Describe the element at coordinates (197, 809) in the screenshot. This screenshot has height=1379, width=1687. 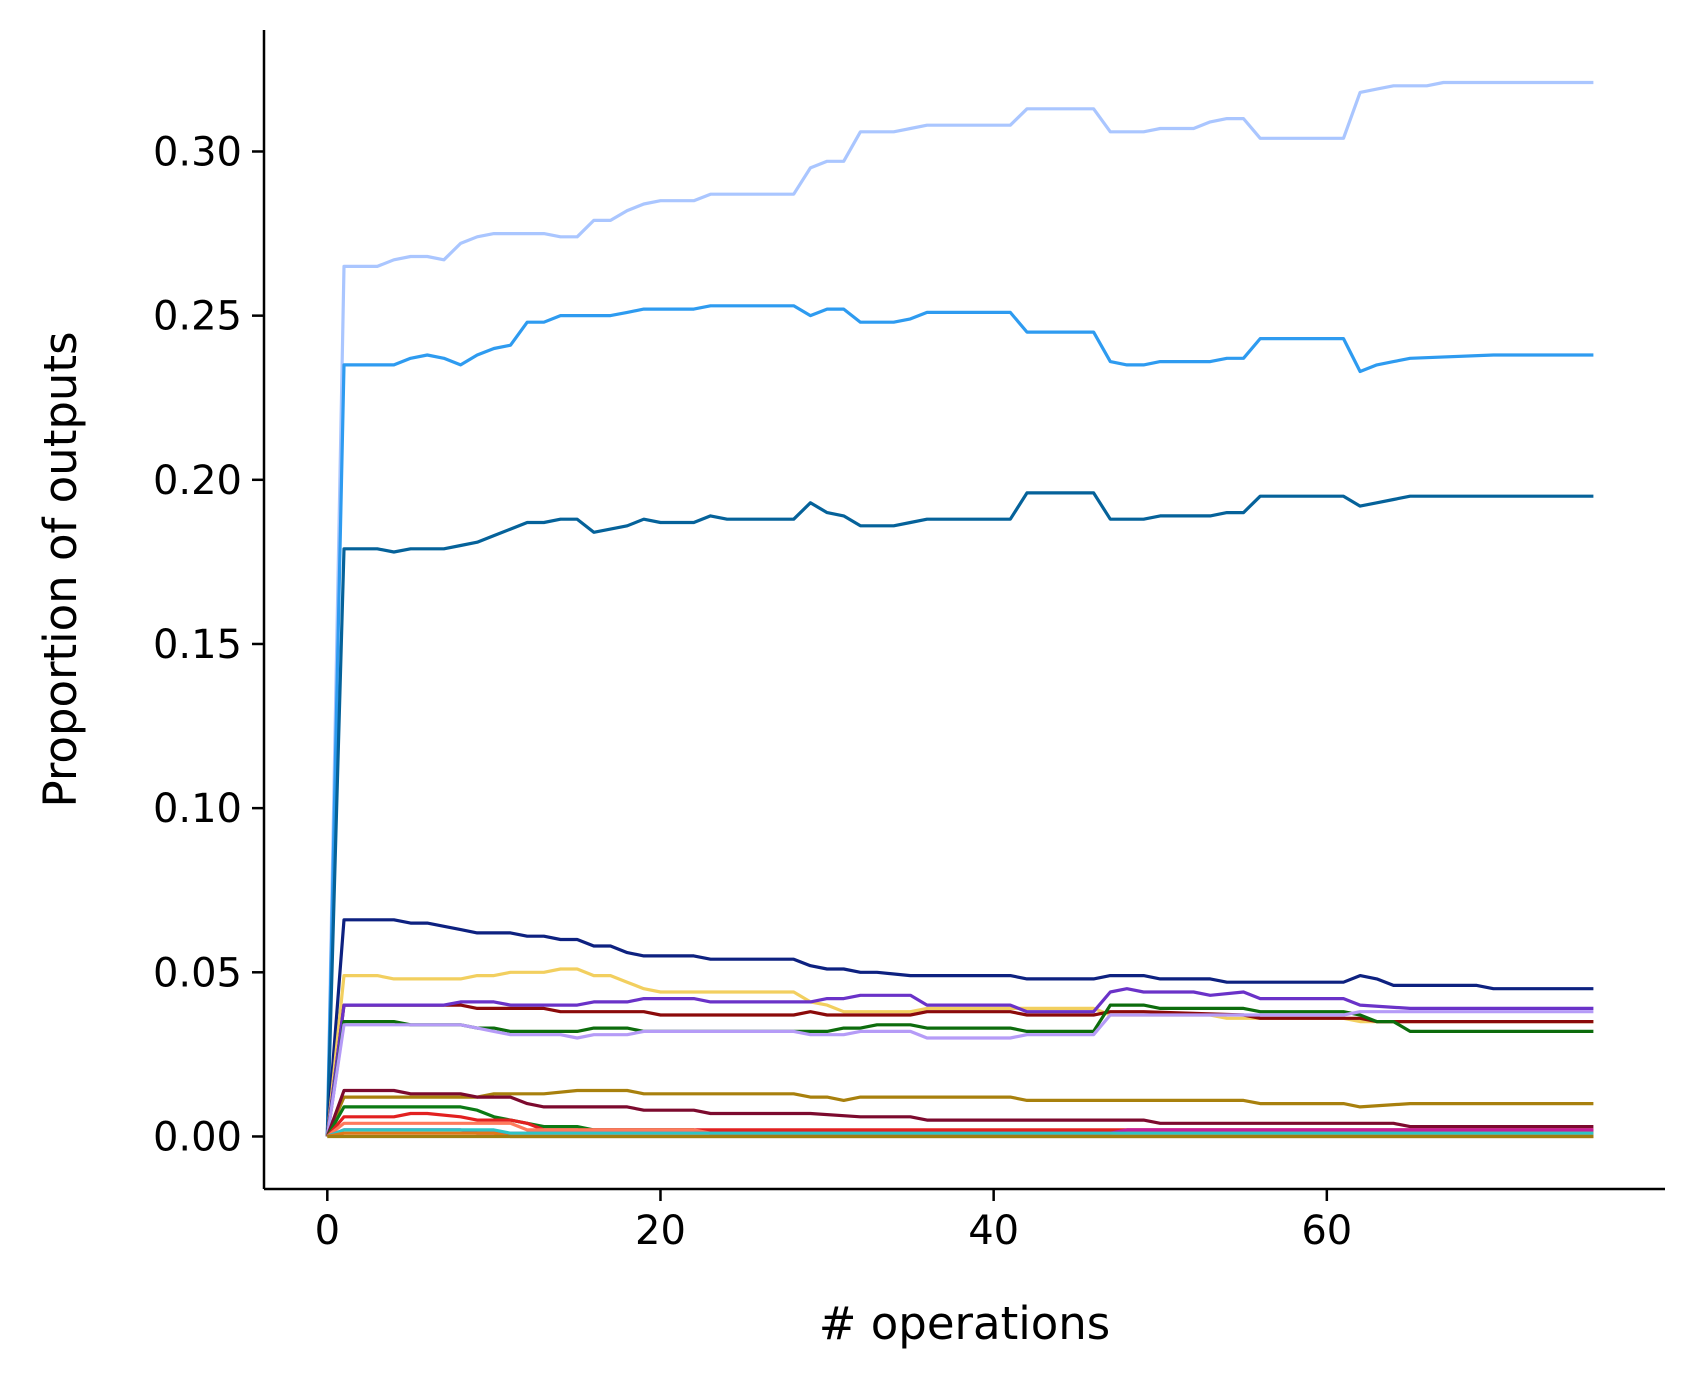
I see `y-tick-label: 0.10` at that location.